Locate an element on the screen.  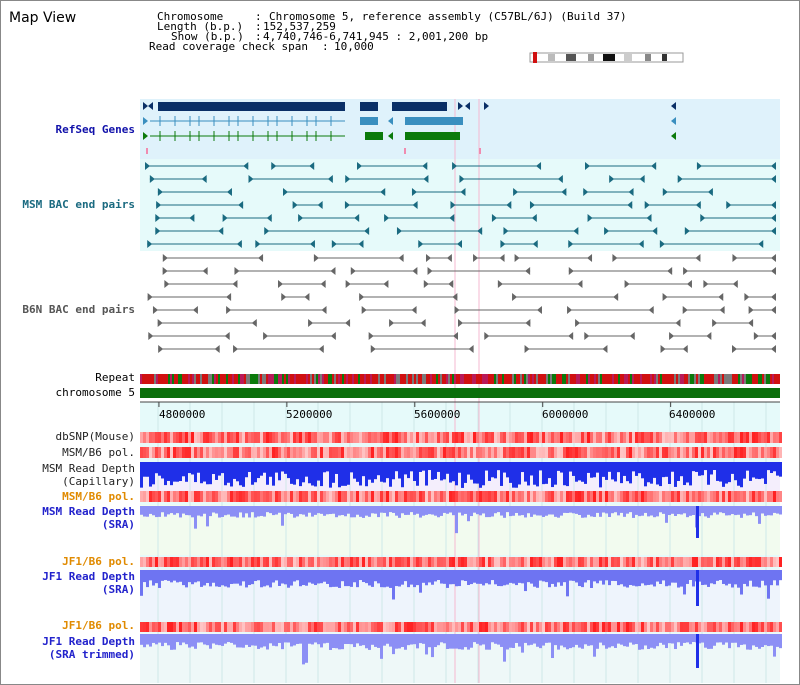
track-label-jf1-depth-trimmed: JF1 Read Depth is located at coordinates (88, 641).